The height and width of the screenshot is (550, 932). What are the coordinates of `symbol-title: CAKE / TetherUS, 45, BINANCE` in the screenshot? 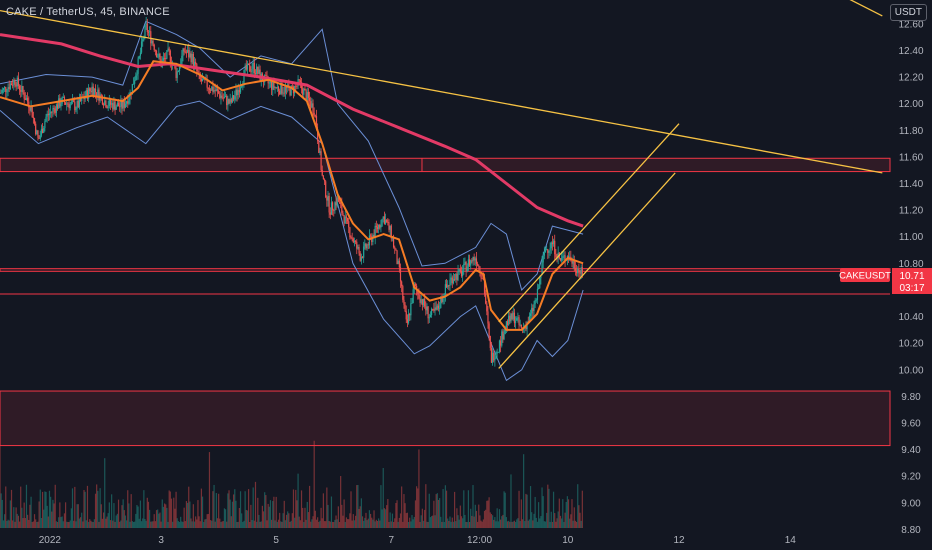 It's located at (88, 12).